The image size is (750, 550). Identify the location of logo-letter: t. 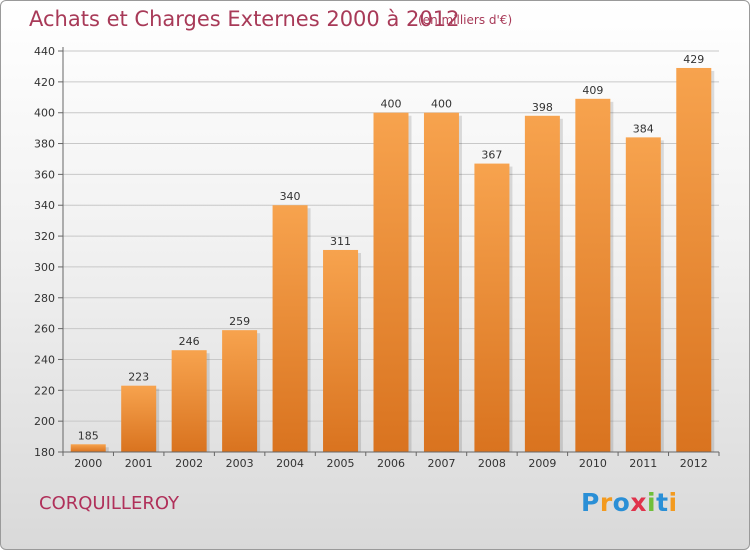
(662, 502).